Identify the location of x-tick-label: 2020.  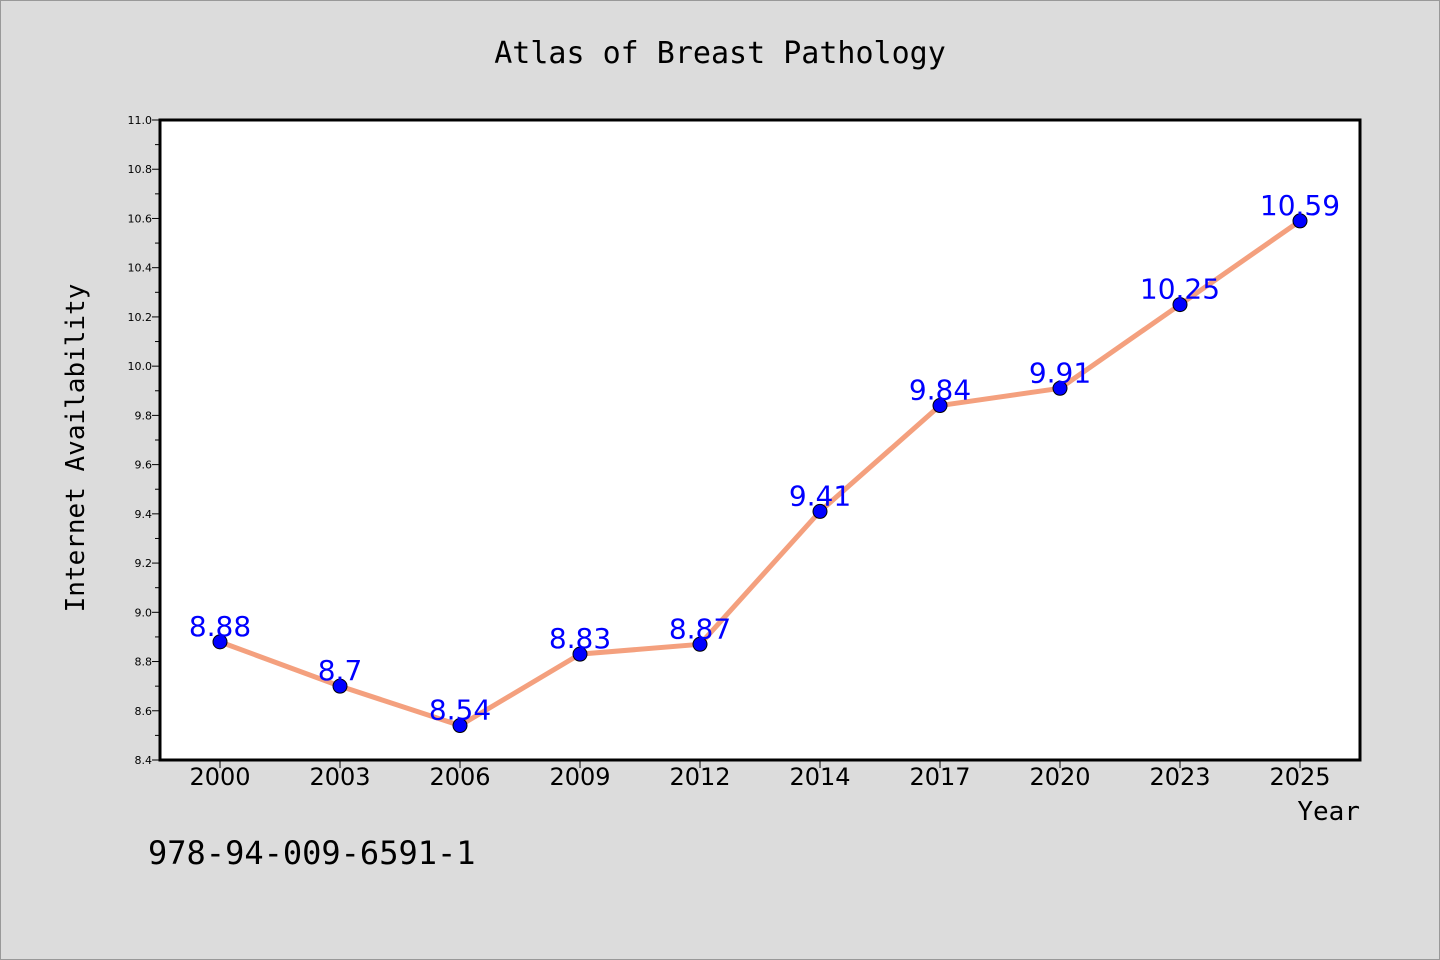
(1059, 777).